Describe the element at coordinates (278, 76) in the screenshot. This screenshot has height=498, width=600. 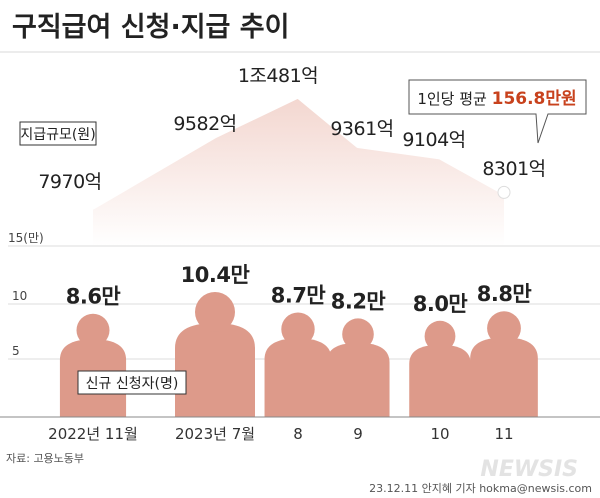
I see `amount-label-2: 1조481억` at that location.